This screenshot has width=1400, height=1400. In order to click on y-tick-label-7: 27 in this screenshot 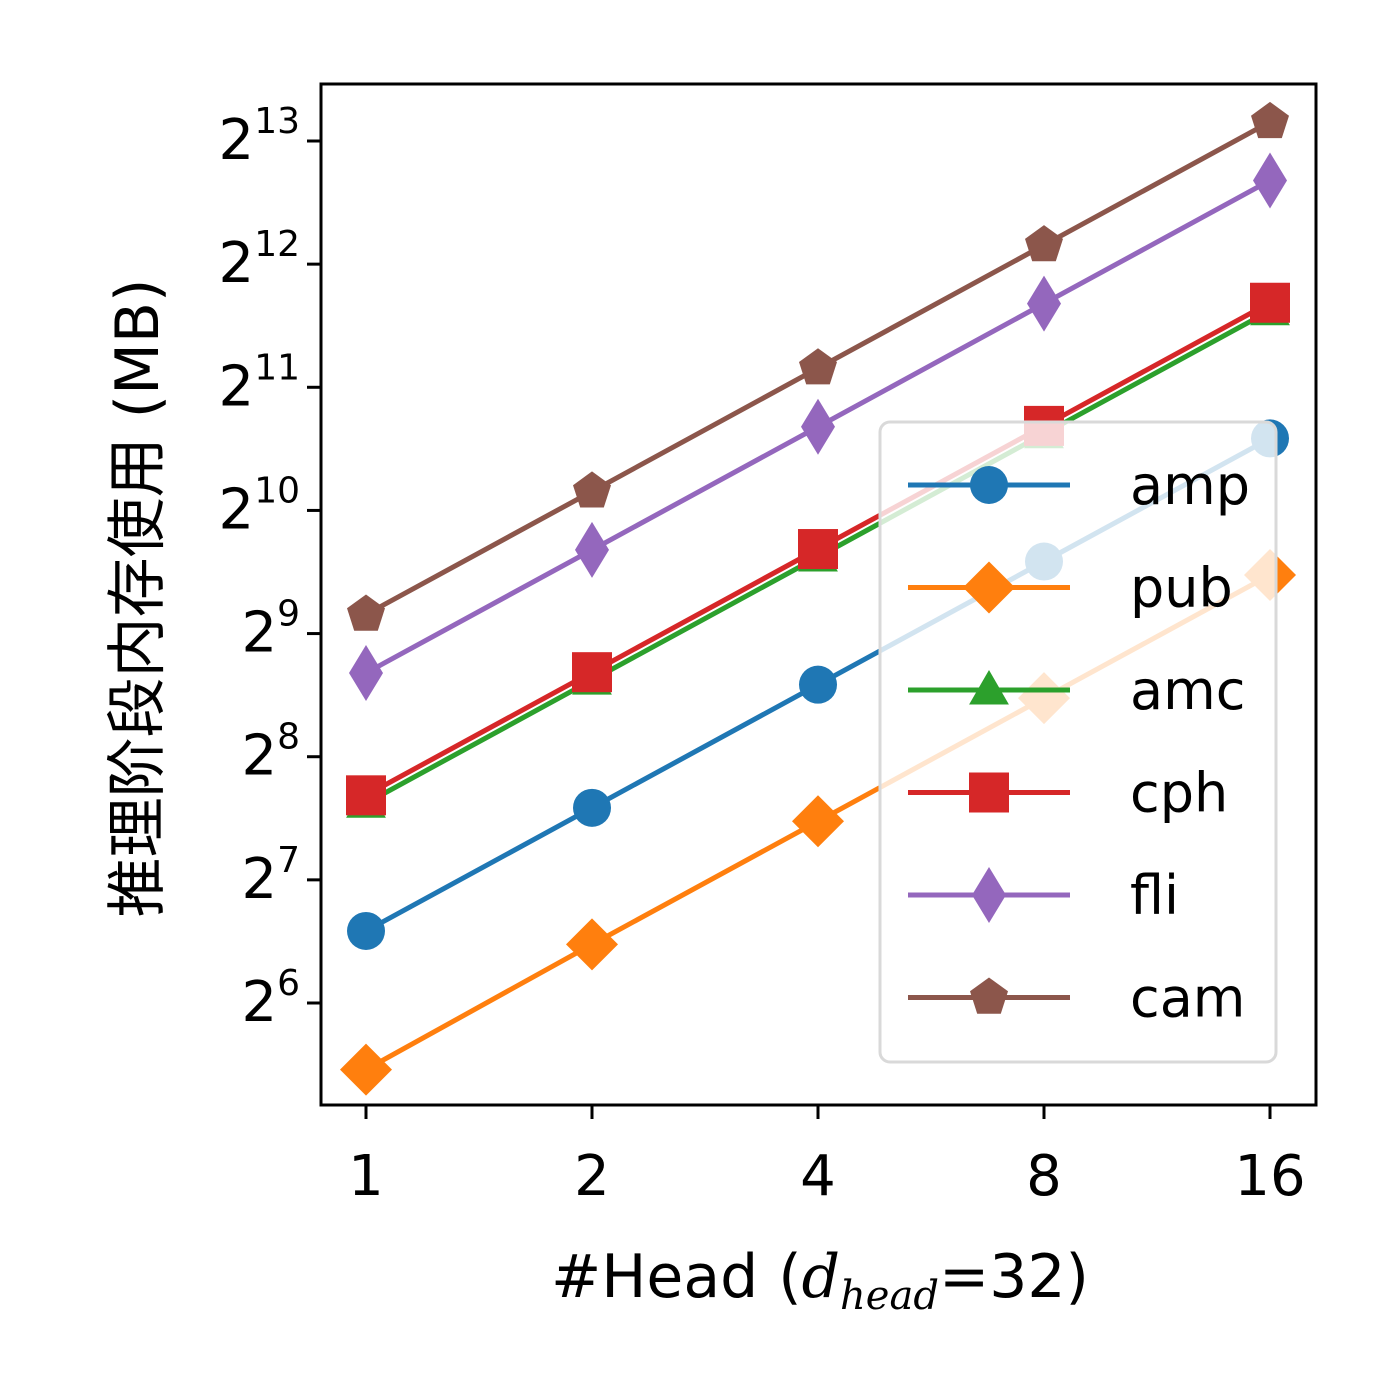, I will do `click(270, 876)`.